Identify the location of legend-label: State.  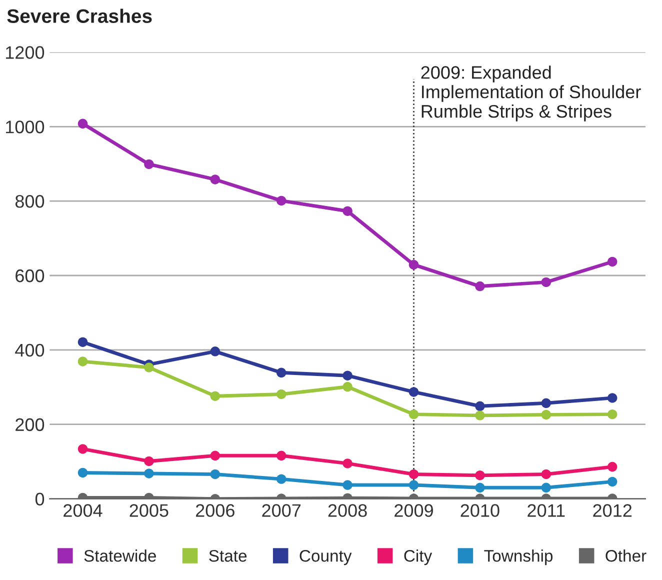
(228, 556).